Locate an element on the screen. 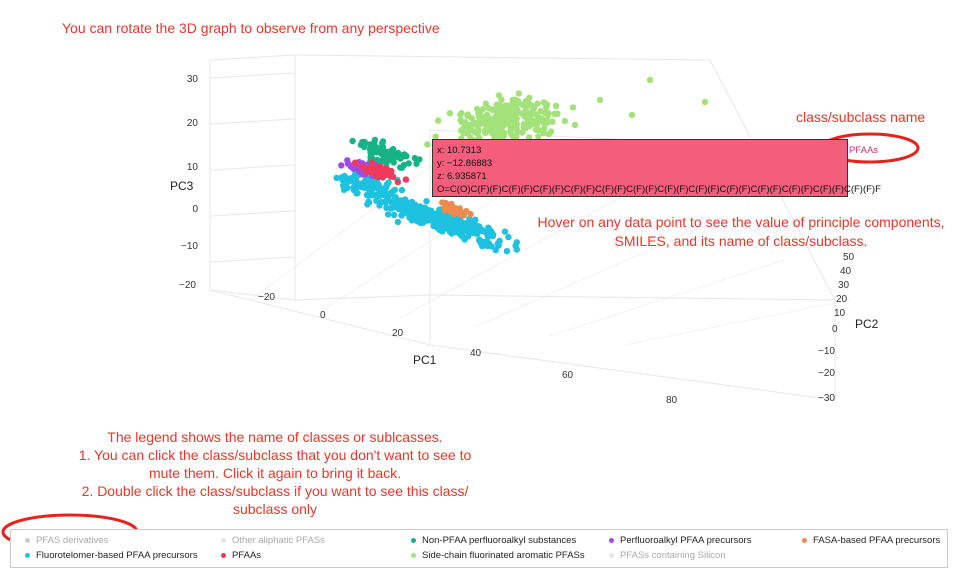  legend-item-pfas-derivatives: PFAS derivatives is located at coordinates (66, 540).